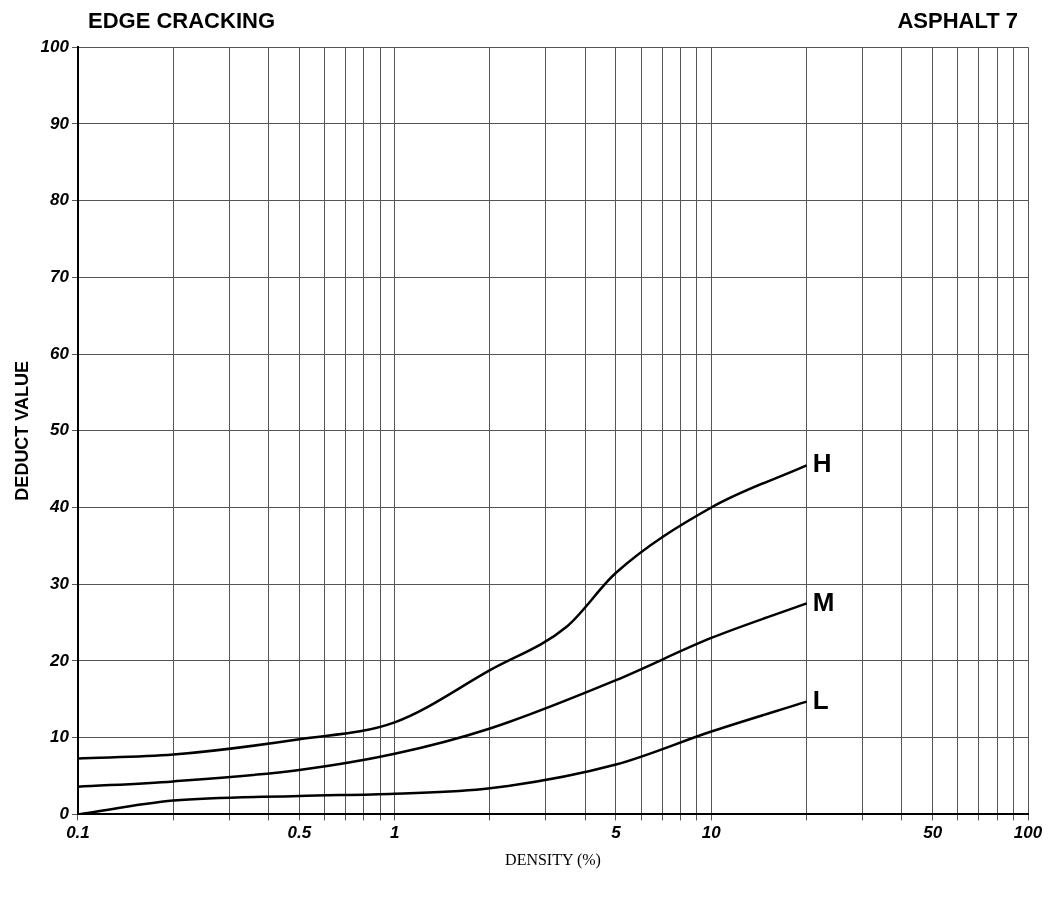 The height and width of the screenshot is (900, 1055). What do you see at coordinates (60, 277) in the screenshot?
I see `y-tick-label: 70` at bounding box center [60, 277].